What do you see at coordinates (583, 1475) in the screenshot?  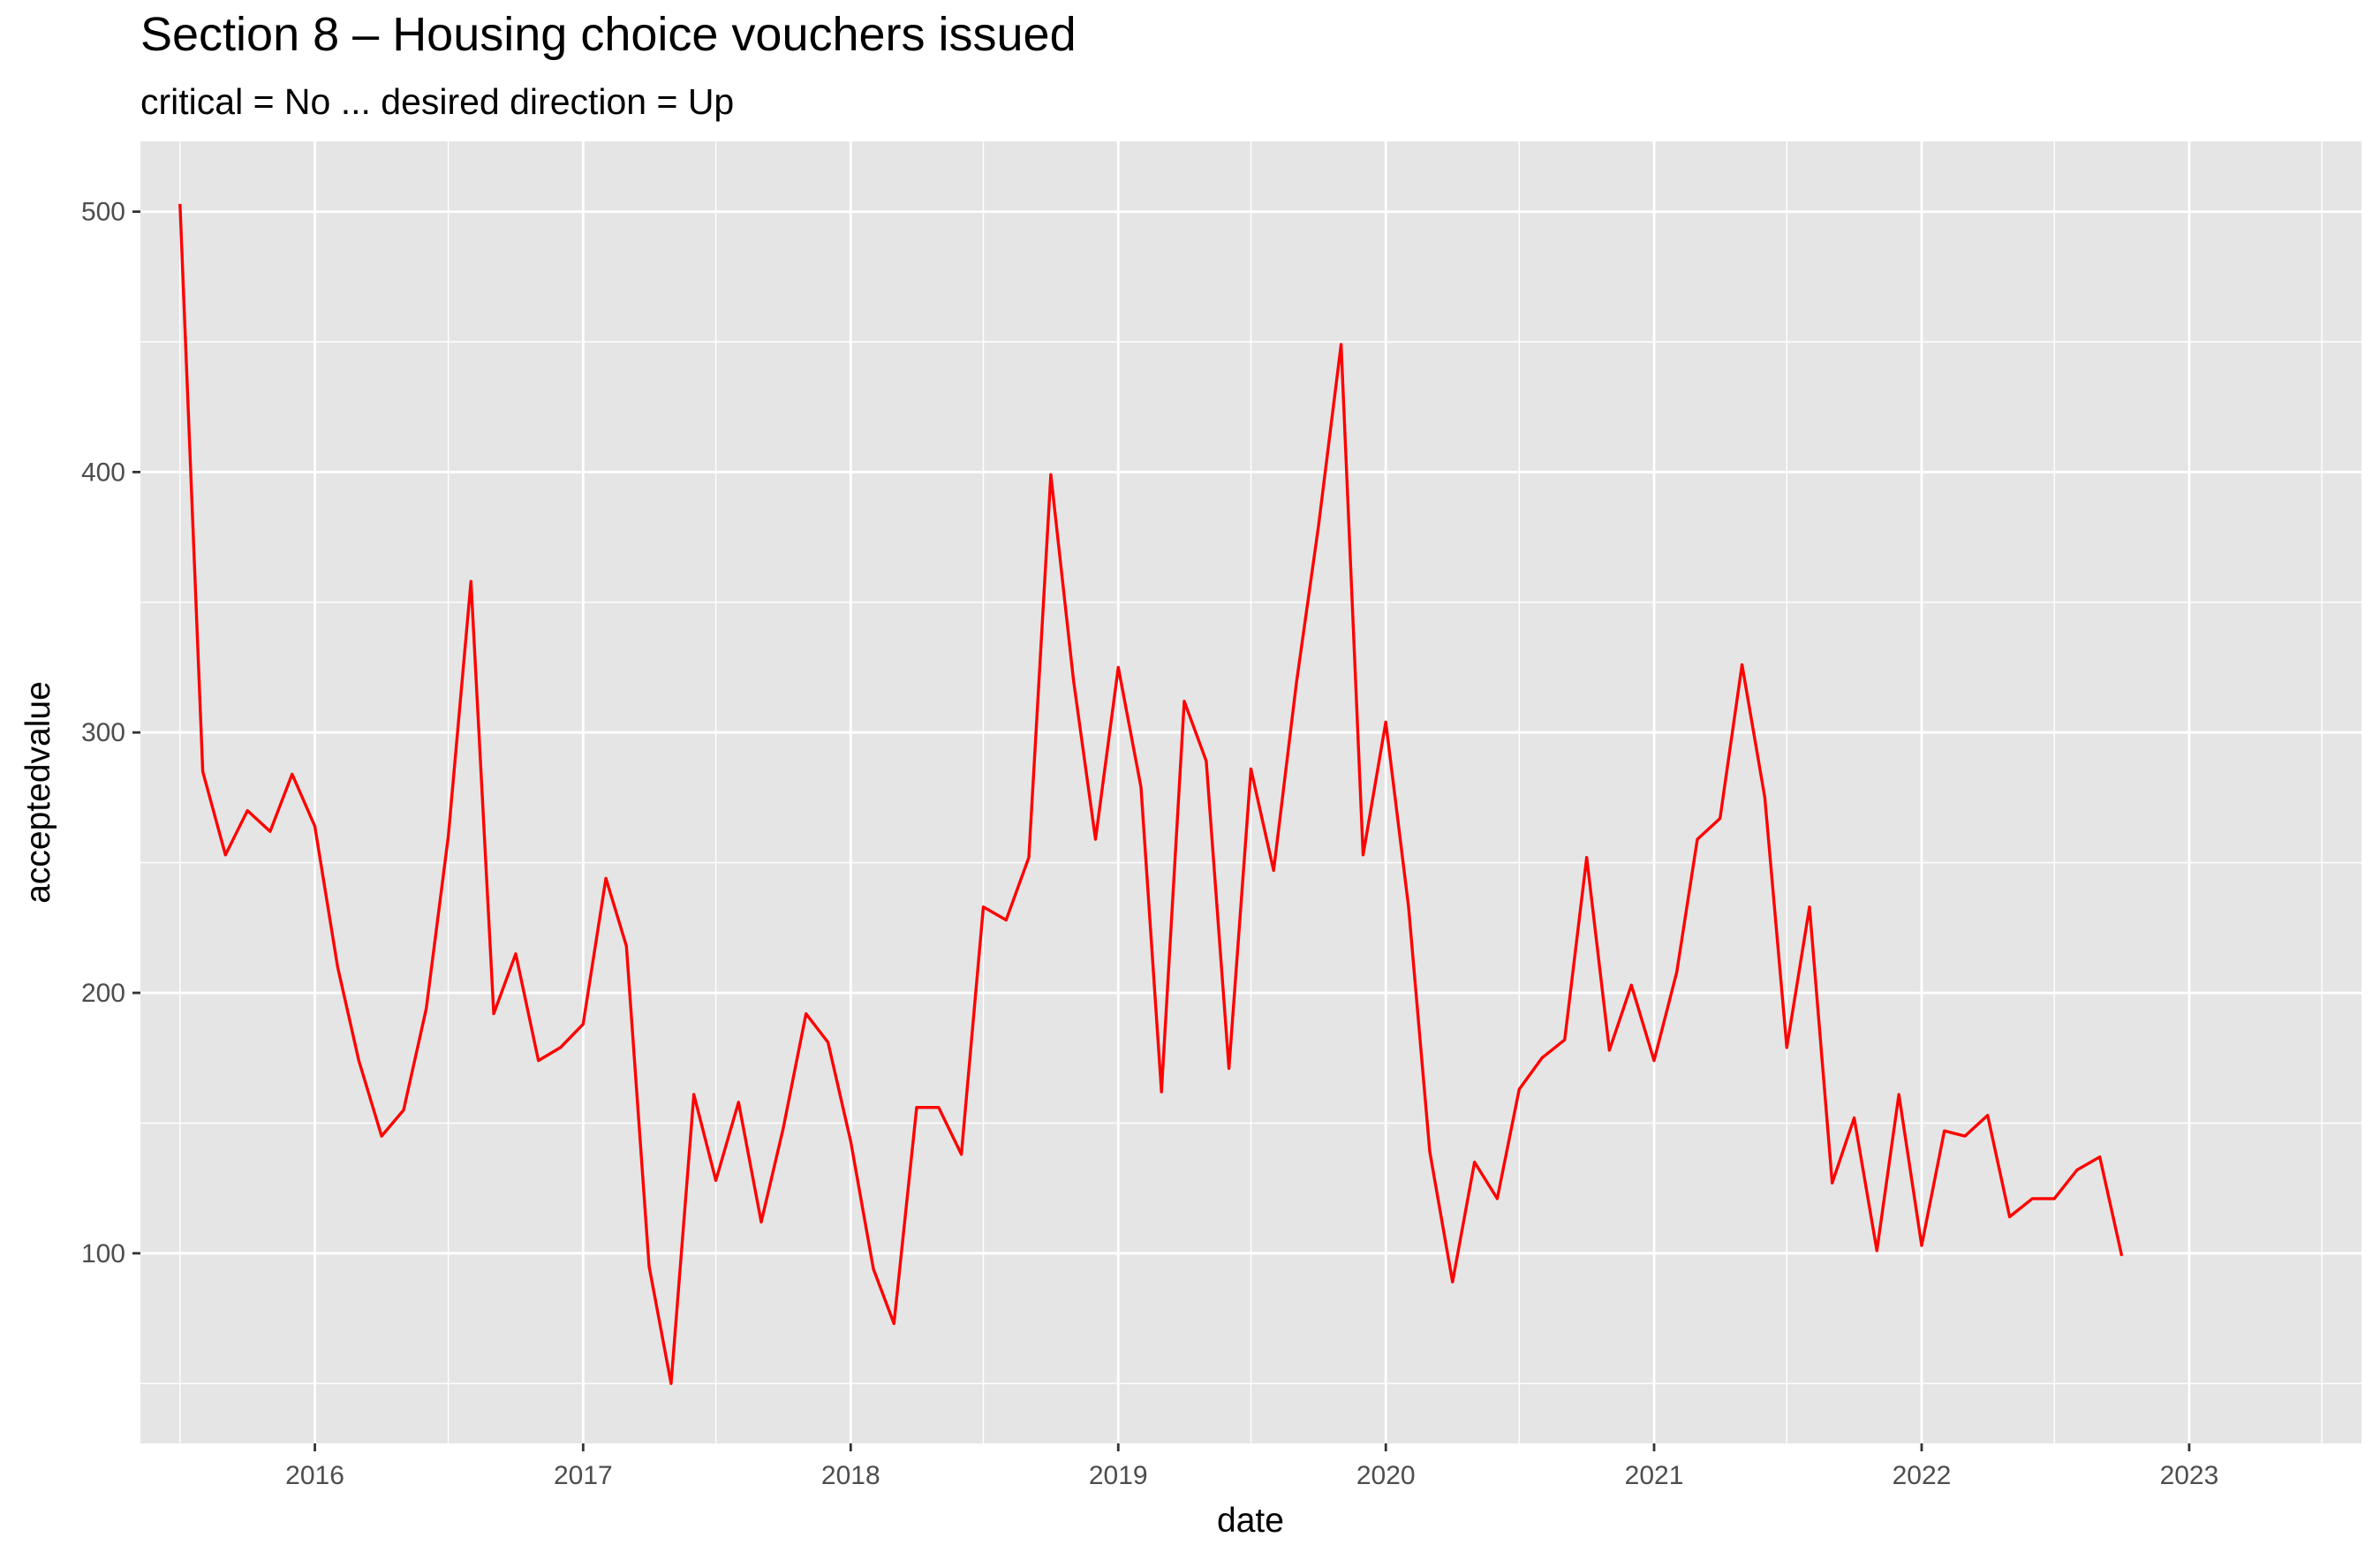 I see `x-tick-label: 2017` at bounding box center [583, 1475].